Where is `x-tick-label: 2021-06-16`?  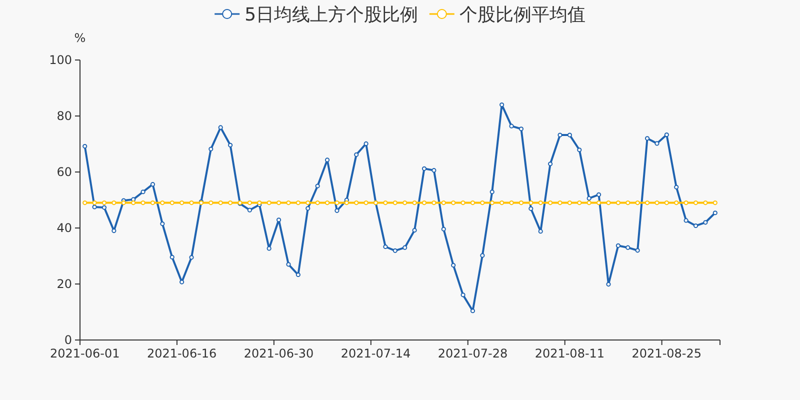
x-tick-label: 2021-06-16 is located at coordinates (181, 353).